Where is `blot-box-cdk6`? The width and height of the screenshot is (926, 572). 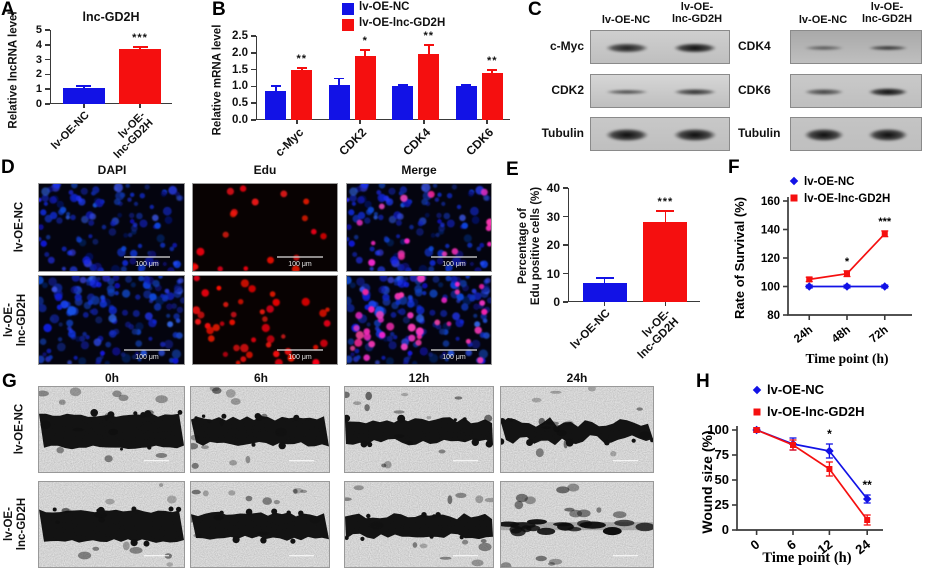 blot-box-cdk6 is located at coordinates (856, 91).